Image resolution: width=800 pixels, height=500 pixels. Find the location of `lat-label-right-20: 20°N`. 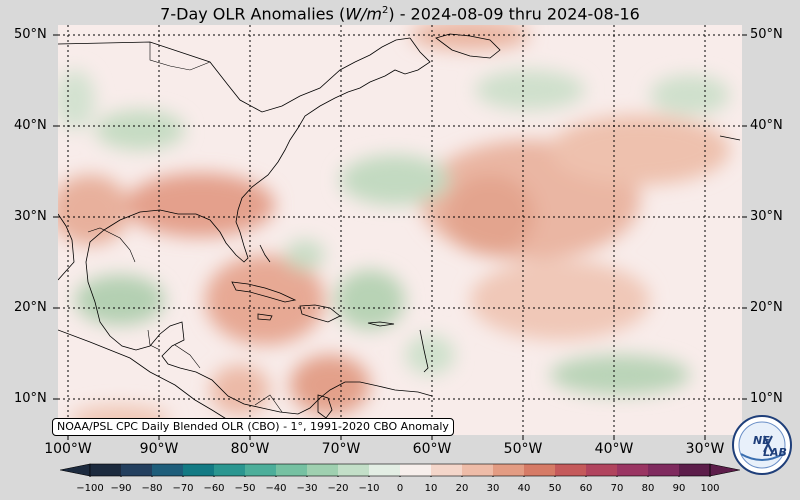

lat-label-right-20: 20°N is located at coordinates (766, 307).